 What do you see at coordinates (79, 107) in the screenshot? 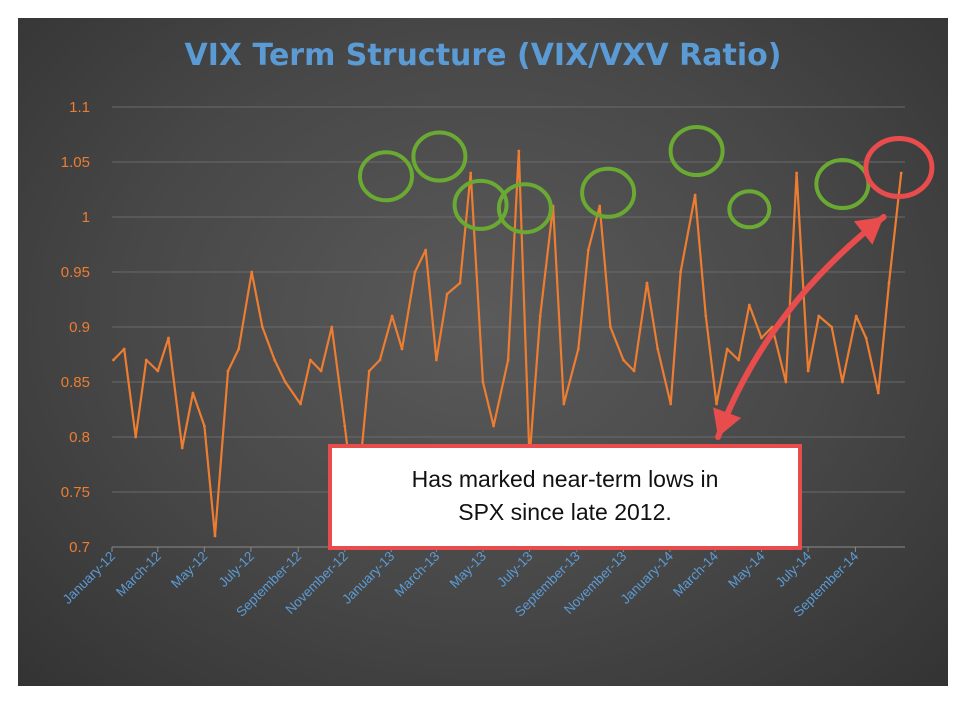
I see `y-tick-label: 1.1` at bounding box center [79, 107].